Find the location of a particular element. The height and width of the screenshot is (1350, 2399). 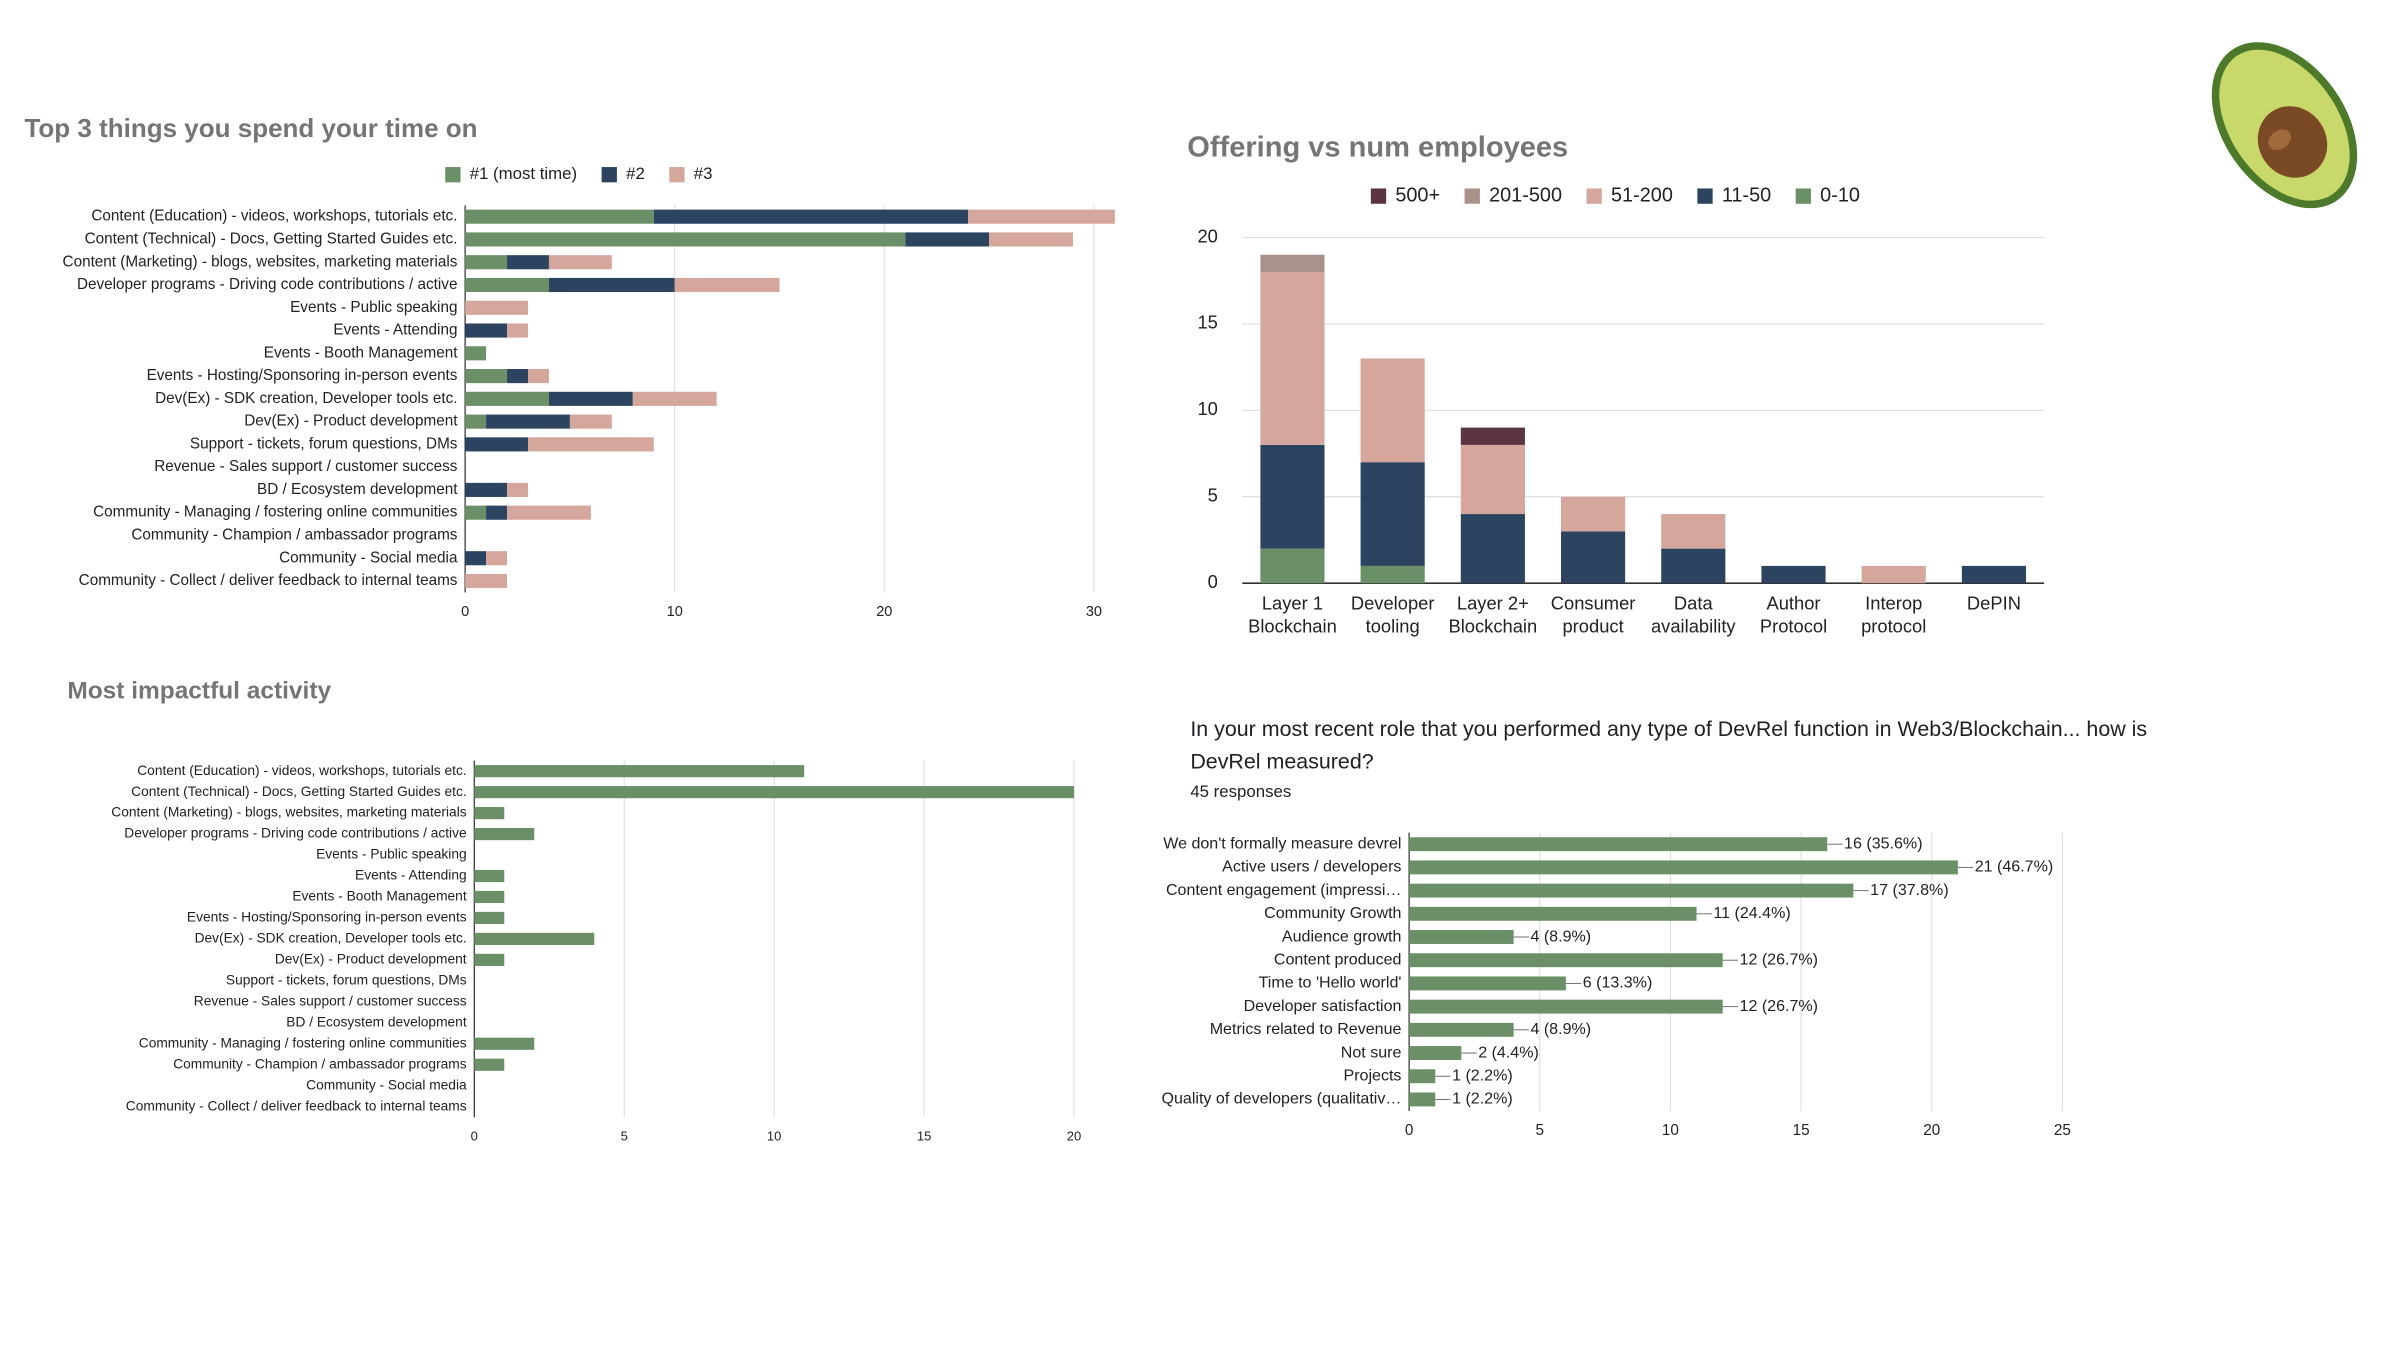

y-tick-label: 10 is located at coordinates (1207, 408).